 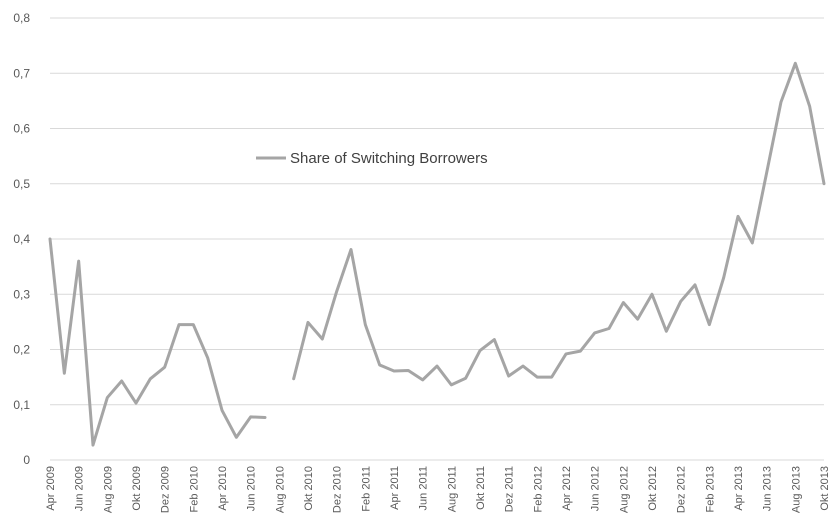 What do you see at coordinates (108, 489) in the screenshot?
I see `x-tick-label: Aug 2009` at bounding box center [108, 489].